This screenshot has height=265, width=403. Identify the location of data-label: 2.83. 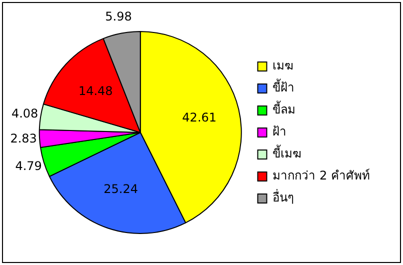
(23, 139).